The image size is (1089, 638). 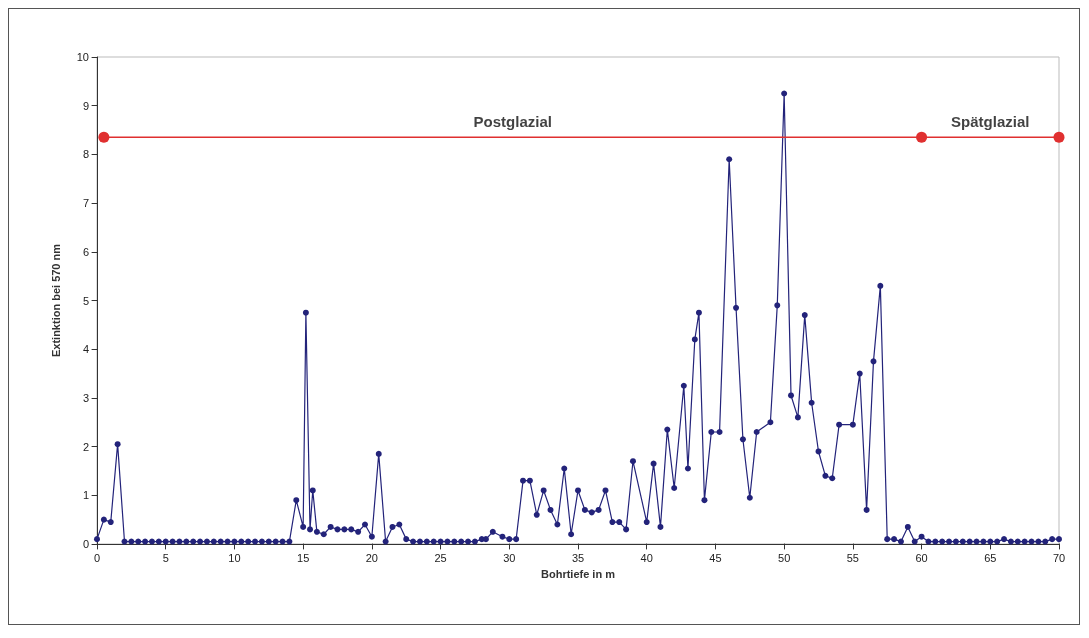 I want to click on x-tick-label: 40, so click(x=646, y=557).